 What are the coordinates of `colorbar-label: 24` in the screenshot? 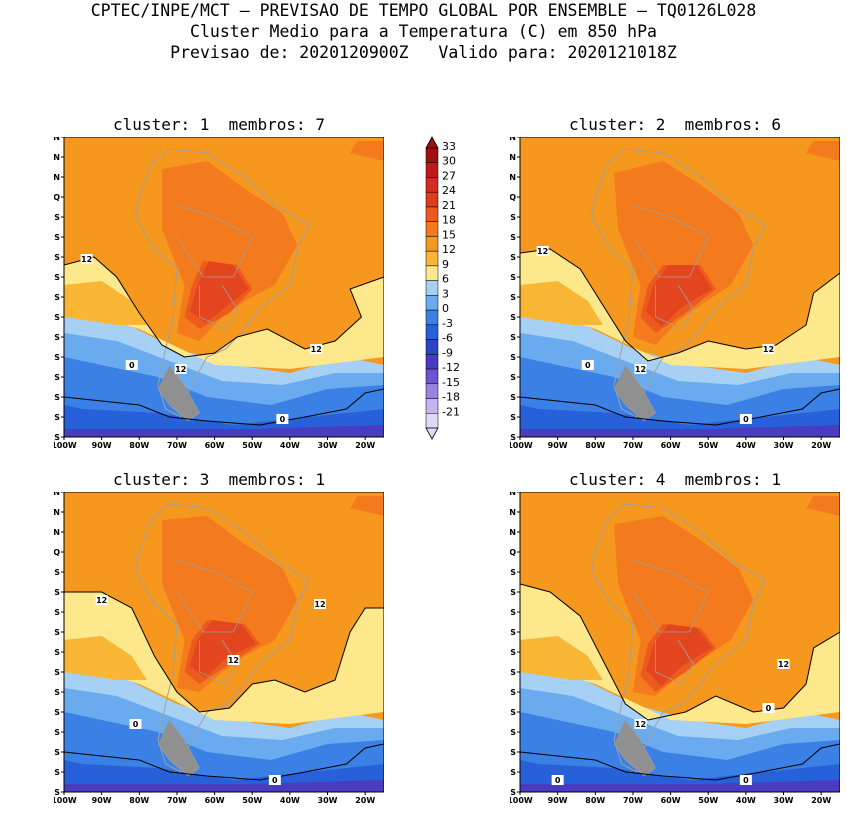 It's located at (449, 190).